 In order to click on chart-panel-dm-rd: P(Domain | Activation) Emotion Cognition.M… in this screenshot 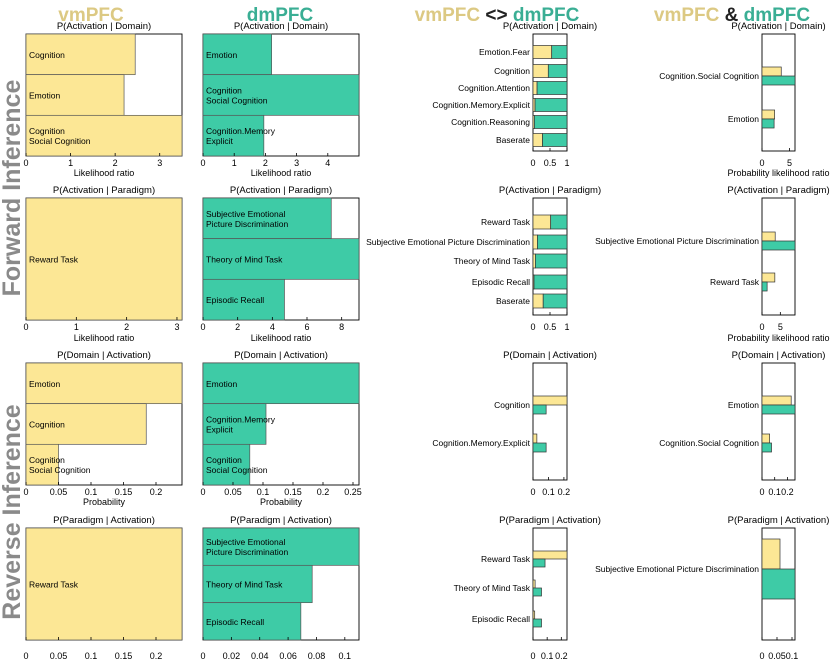, I will do `click(280, 428)`.